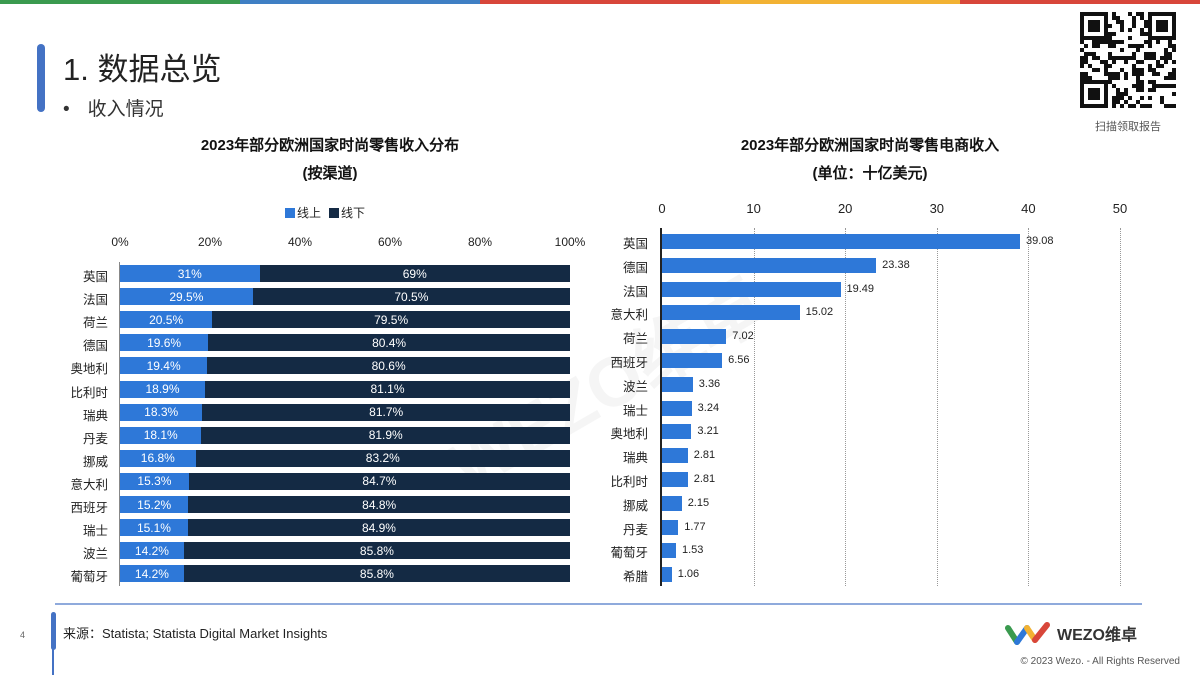  Describe the element at coordinates (896, 264) in the screenshot. I see `value-label: 23.38` at that location.